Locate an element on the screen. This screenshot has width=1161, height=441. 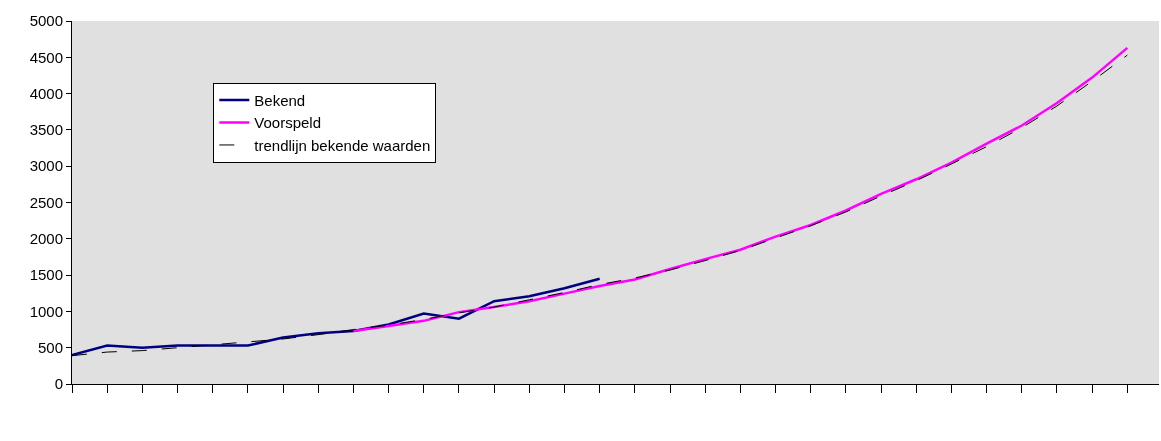
y-tick-label: 5000 is located at coordinates (46, 21).